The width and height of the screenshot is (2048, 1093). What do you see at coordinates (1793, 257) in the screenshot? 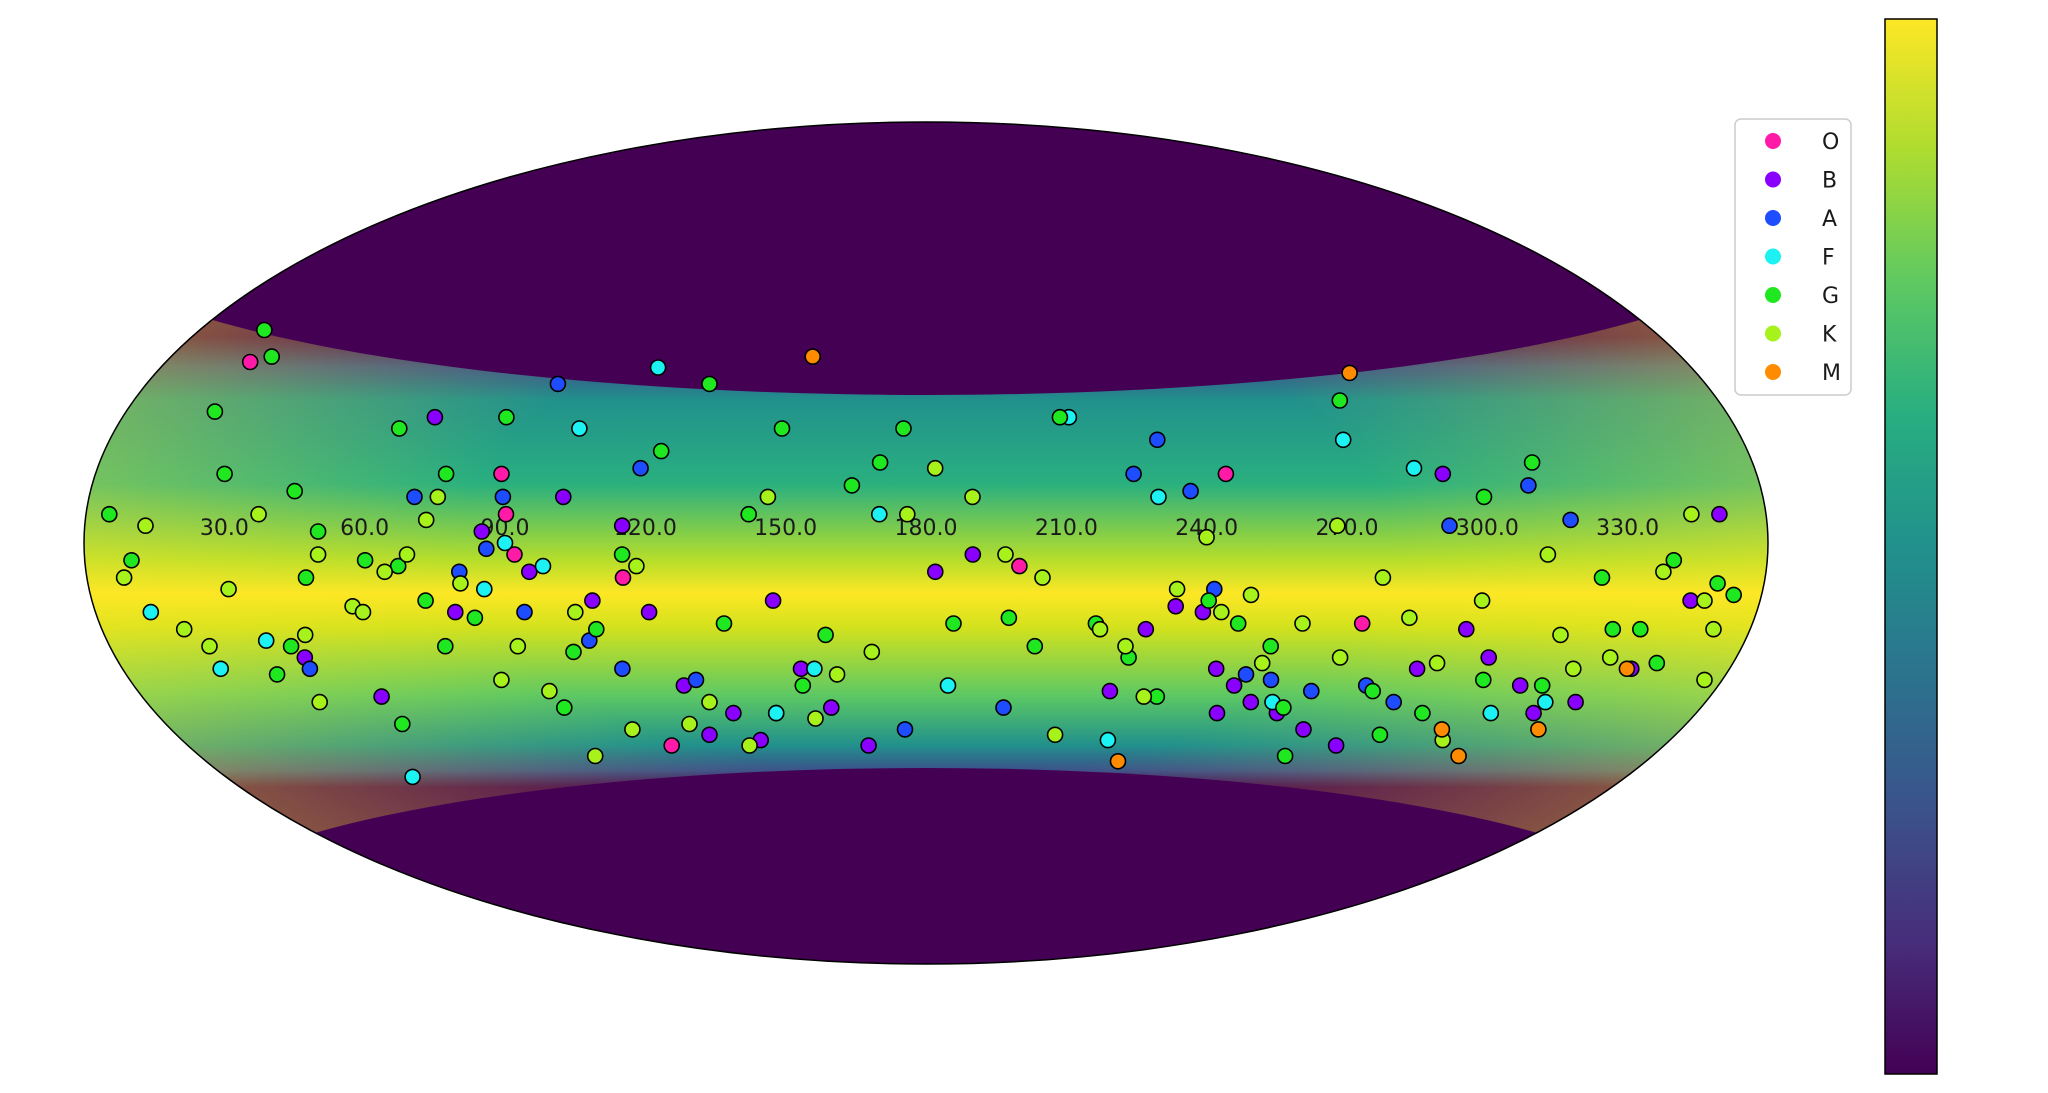
I see `legend-frame` at bounding box center [1793, 257].